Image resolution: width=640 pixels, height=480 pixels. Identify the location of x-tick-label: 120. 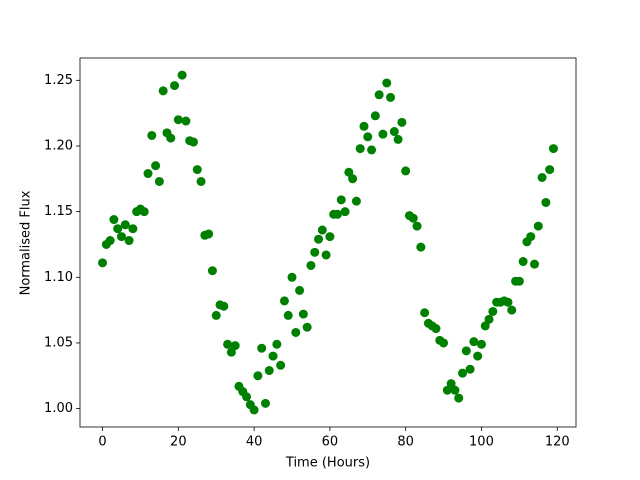
(557, 442).